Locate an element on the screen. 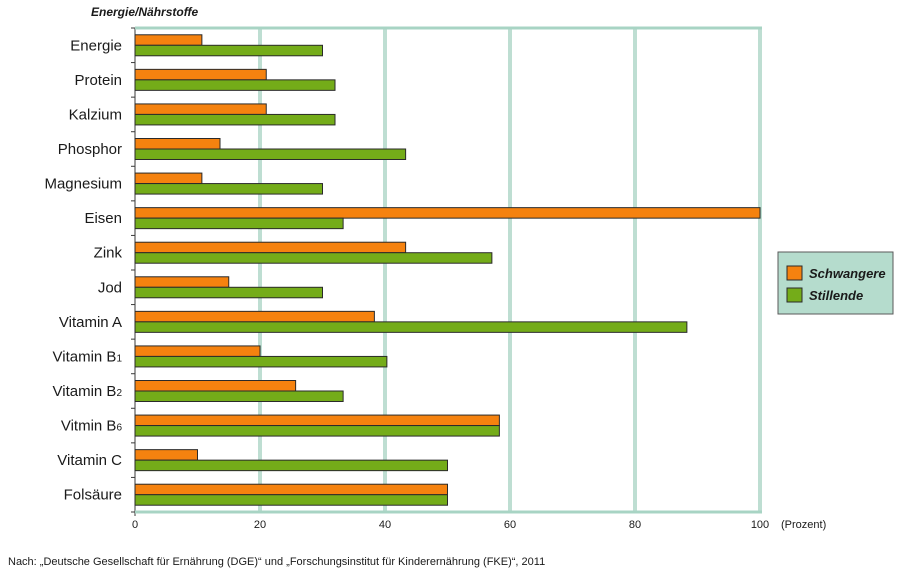  category-label: Folsäure is located at coordinates (93, 495).